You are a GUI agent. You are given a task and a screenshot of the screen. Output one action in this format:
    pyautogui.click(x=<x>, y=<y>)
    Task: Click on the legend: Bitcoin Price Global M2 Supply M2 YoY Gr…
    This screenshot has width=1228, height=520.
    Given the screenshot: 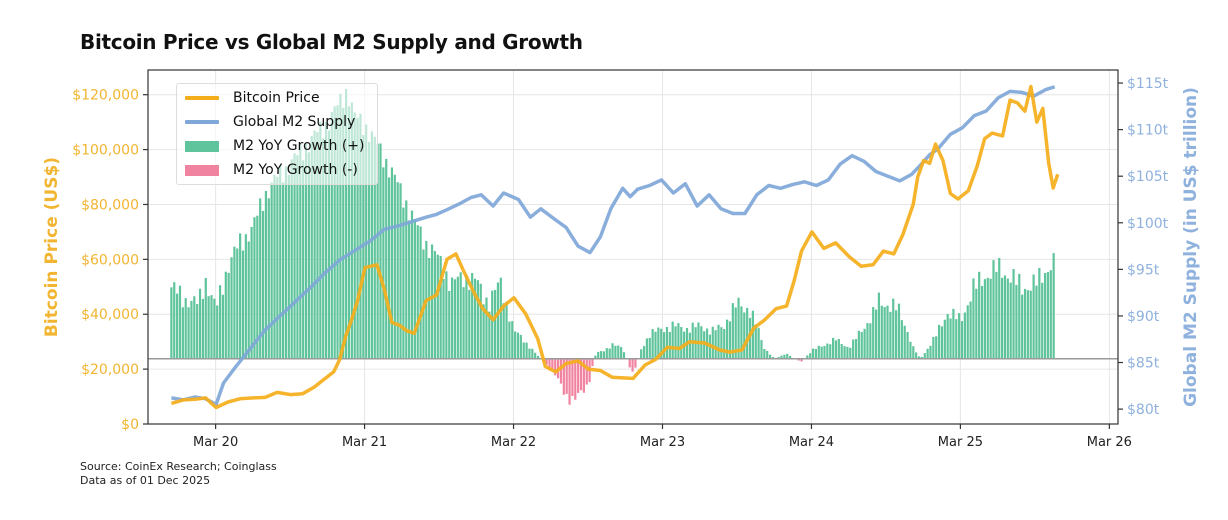 What is the action you would take?
    pyautogui.click(x=277, y=134)
    